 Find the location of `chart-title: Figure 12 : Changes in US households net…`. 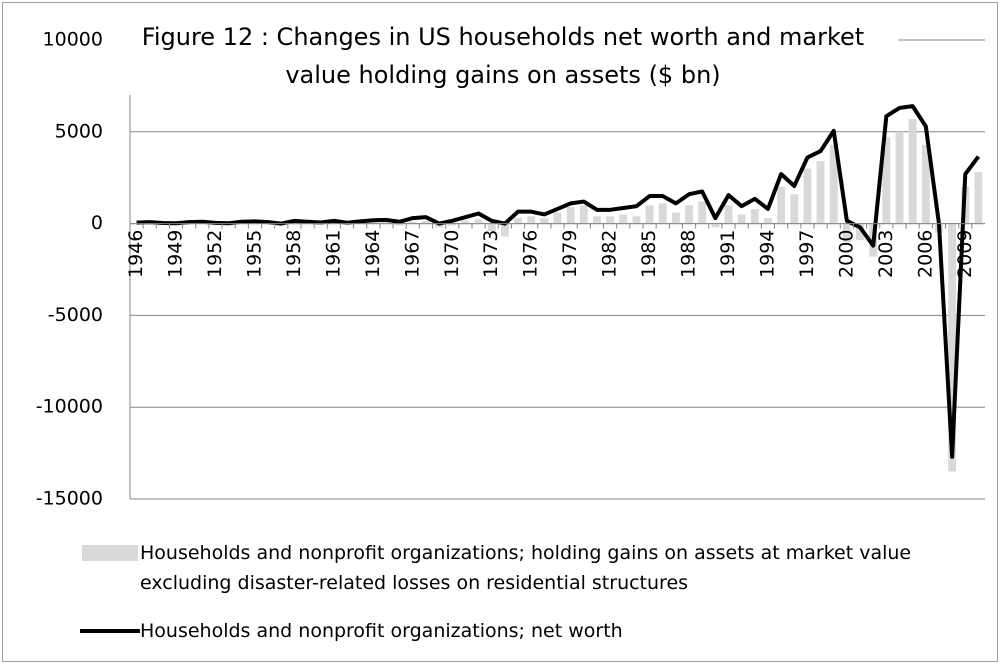

chart-title: Figure 12 : Changes in US households net… is located at coordinates (503, 56).